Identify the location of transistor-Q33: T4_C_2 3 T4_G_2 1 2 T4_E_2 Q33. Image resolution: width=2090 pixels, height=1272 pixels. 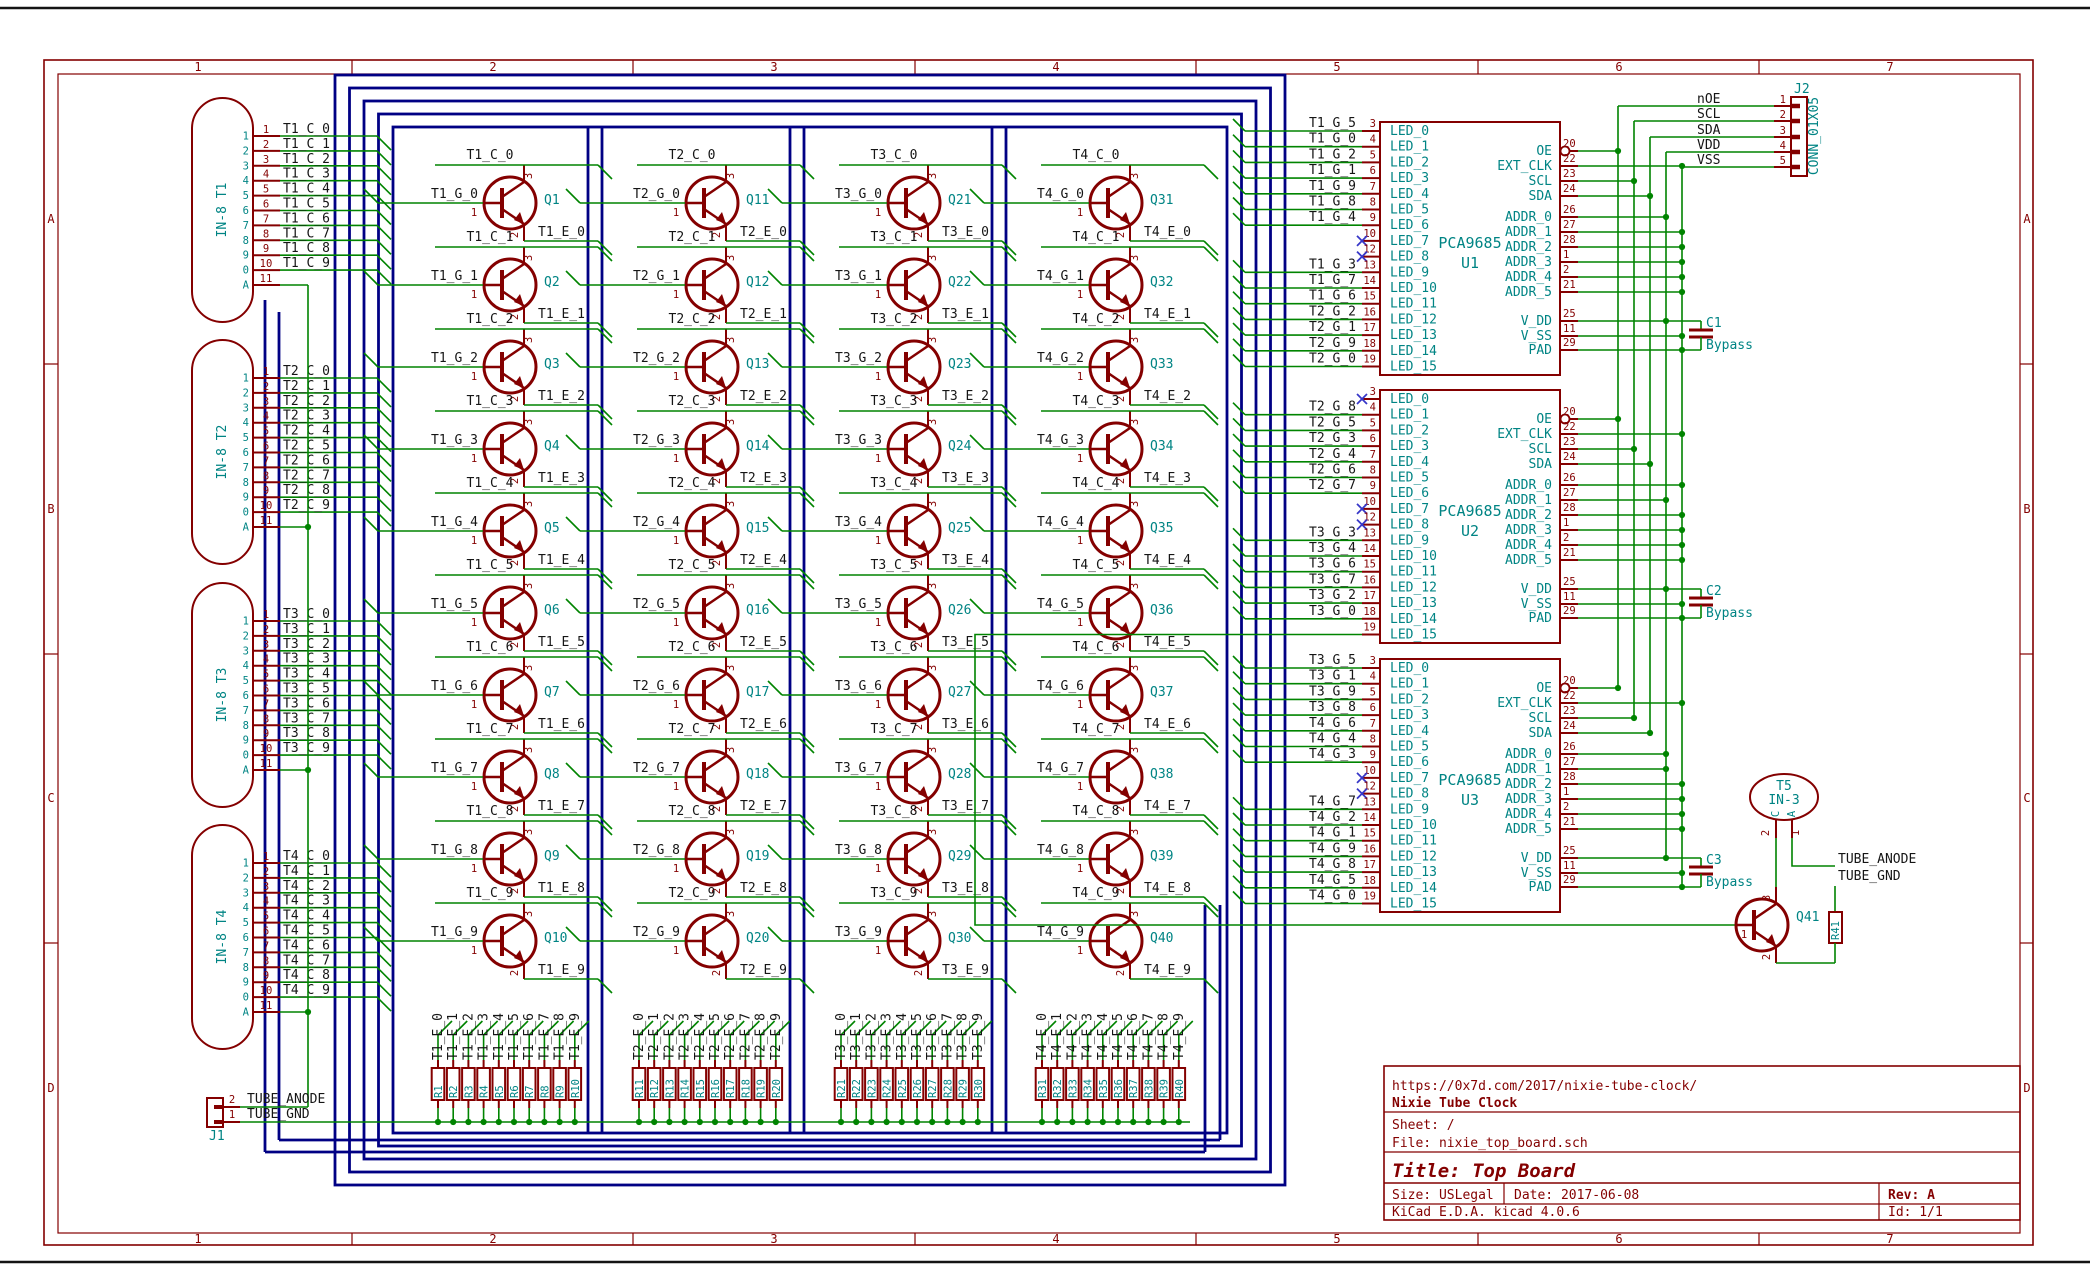
(1094, 366).